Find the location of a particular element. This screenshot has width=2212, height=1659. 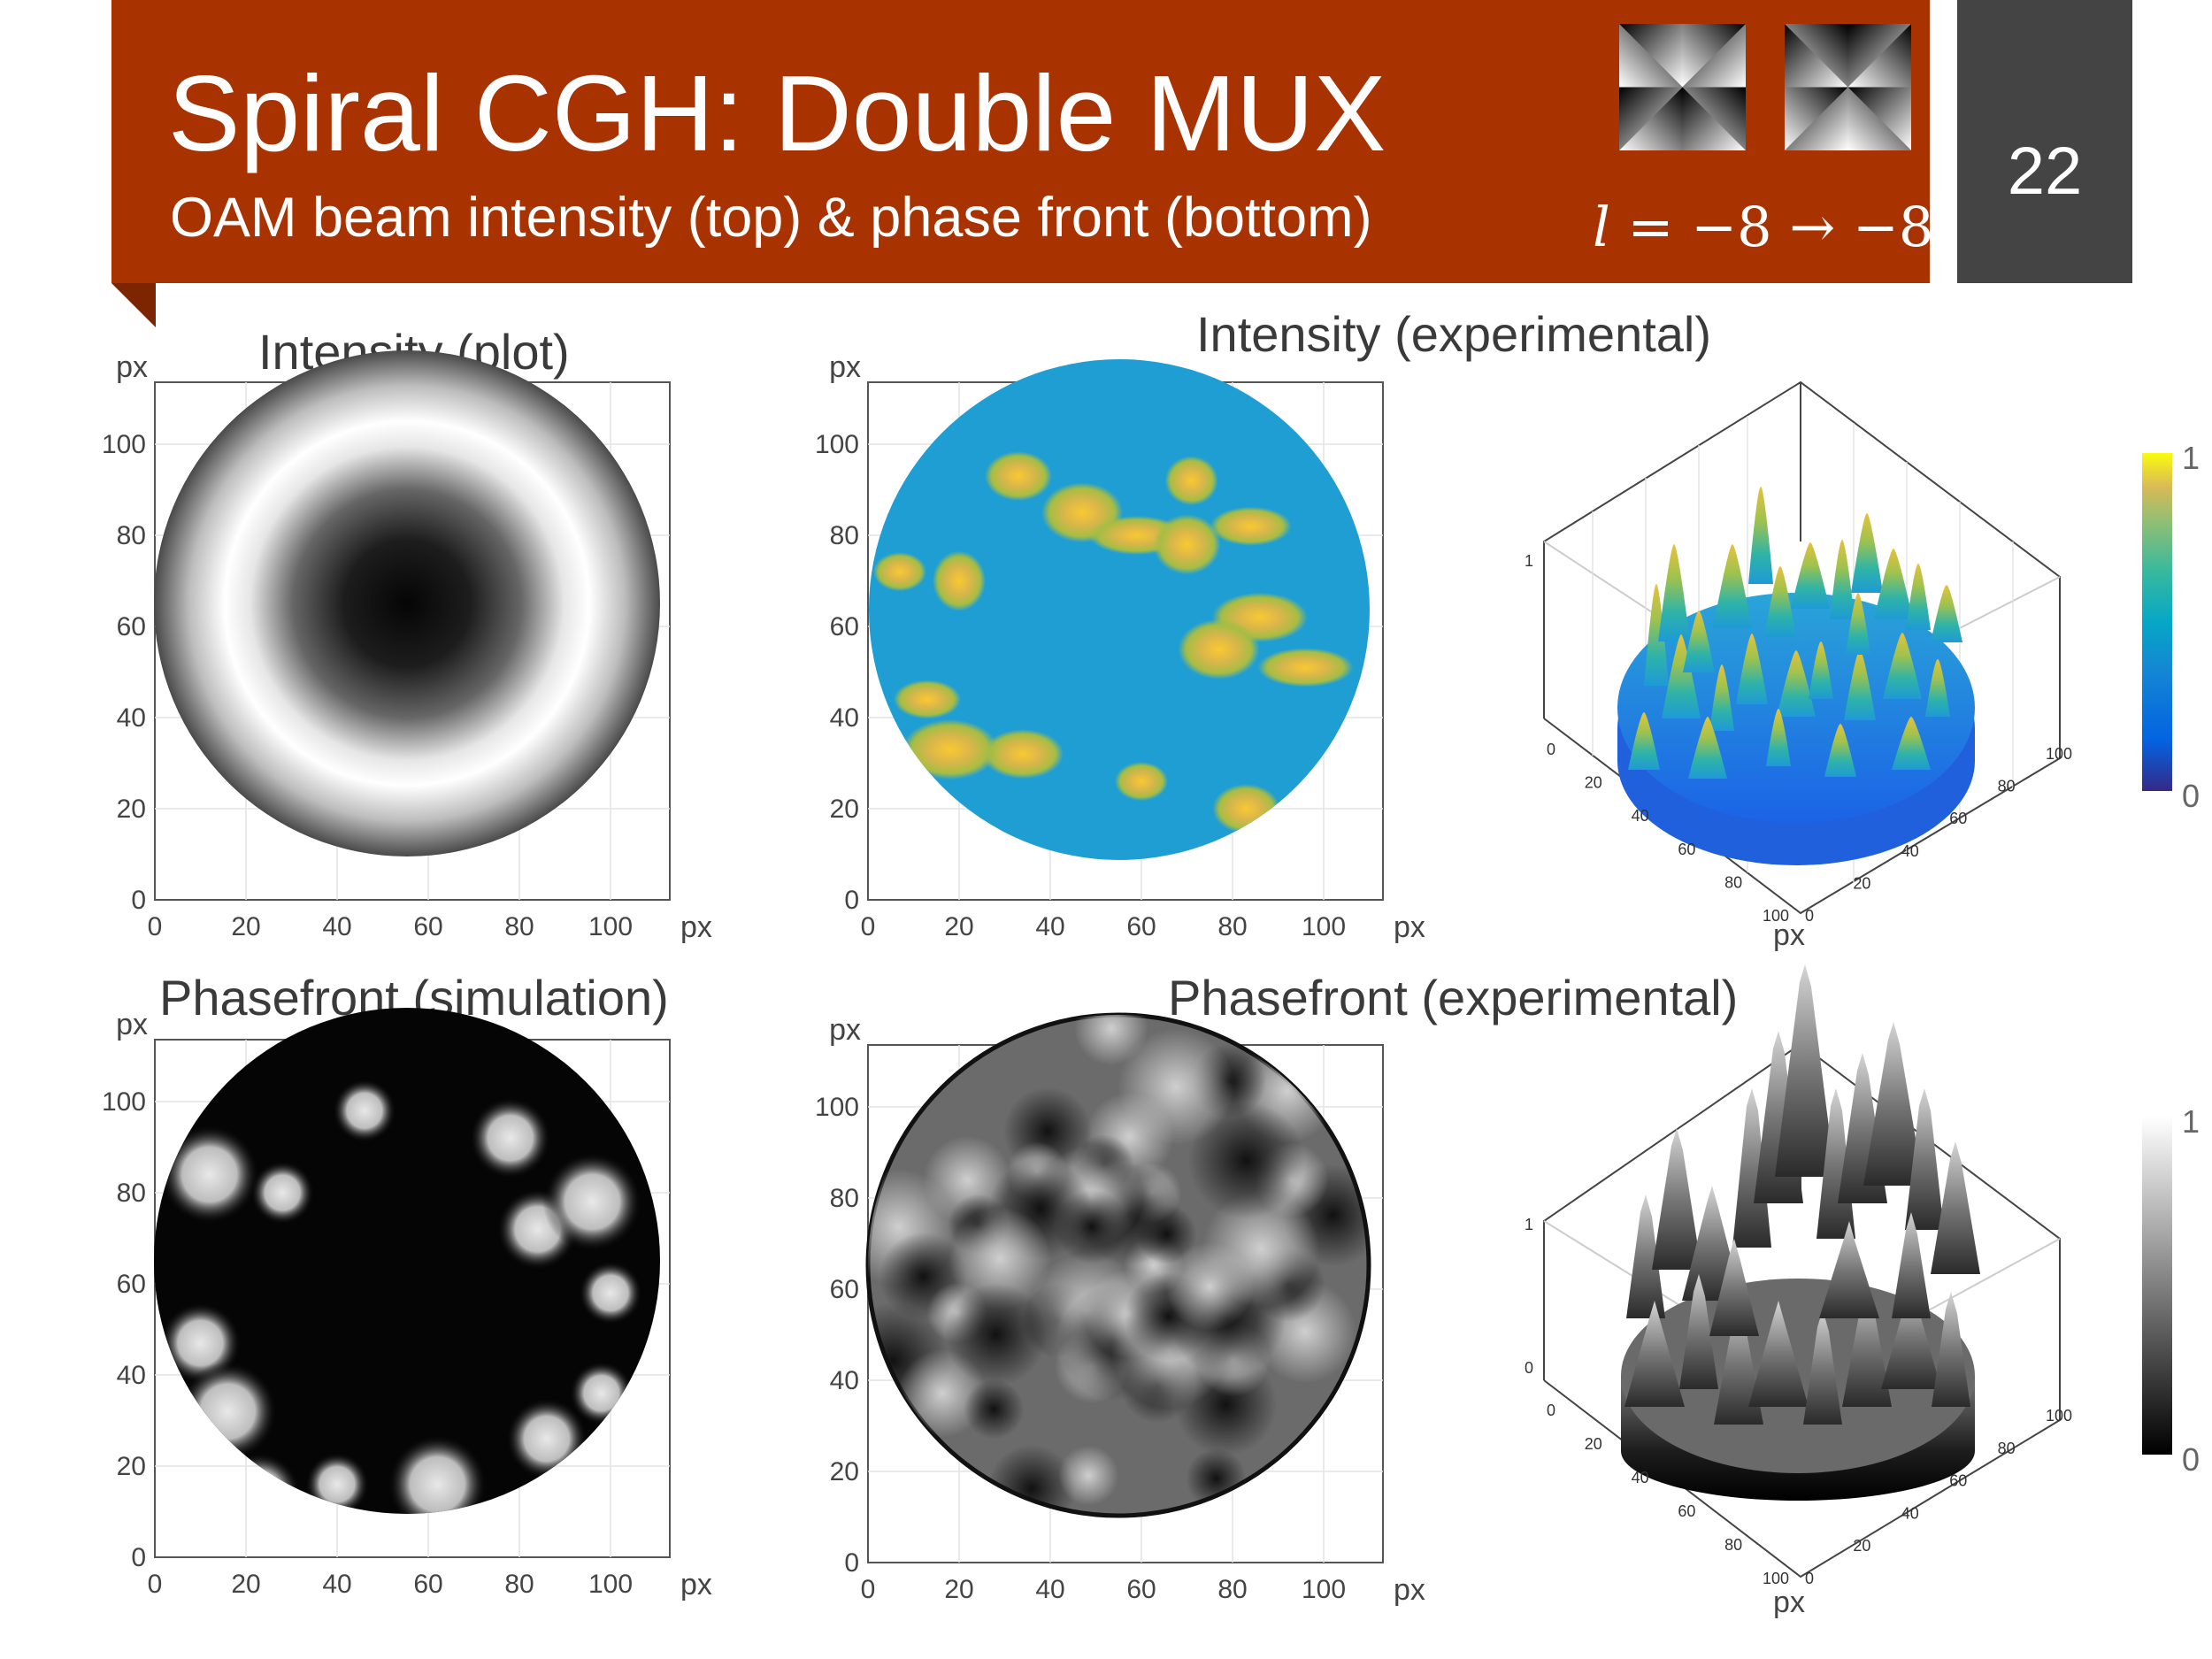

banner-fold is located at coordinates (134, 305).